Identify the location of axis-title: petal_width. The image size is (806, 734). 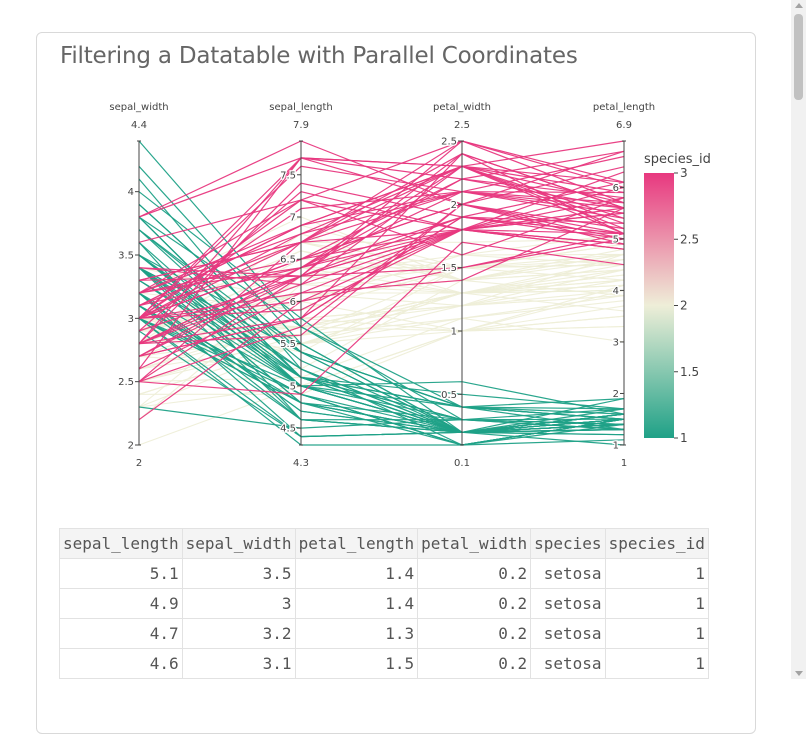
(462, 107).